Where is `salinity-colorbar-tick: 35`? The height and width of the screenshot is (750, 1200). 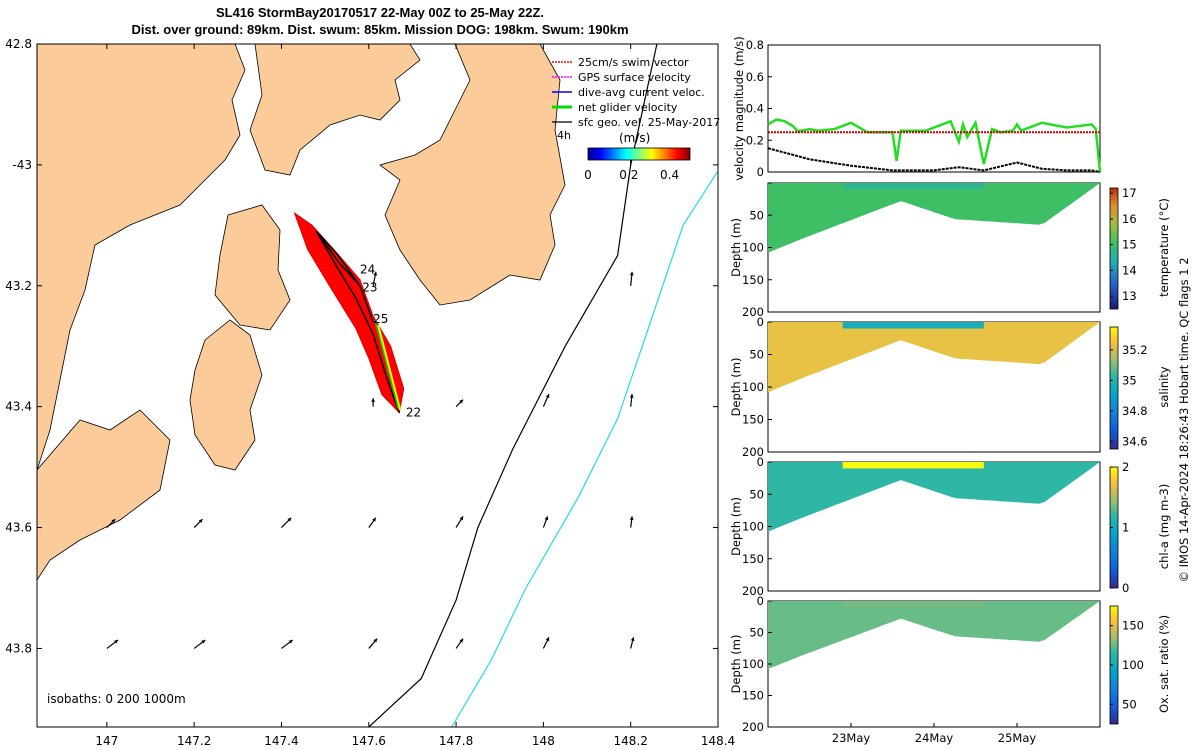
salinity-colorbar-tick: 35 is located at coordinates (1129, 380).